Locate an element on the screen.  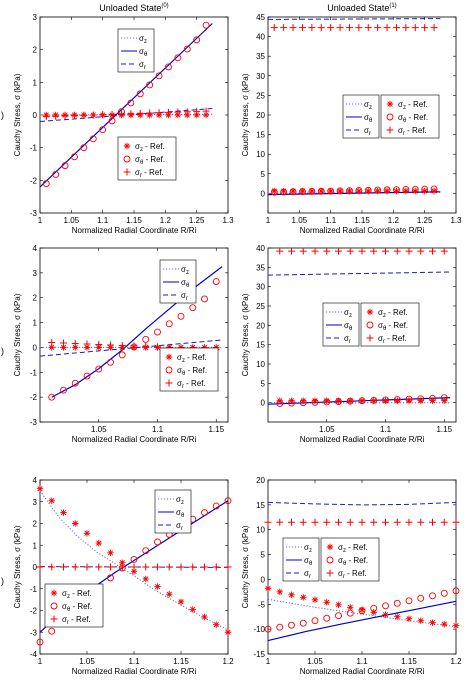
y-tick-label: 0 is located at coordinates (35, 347).